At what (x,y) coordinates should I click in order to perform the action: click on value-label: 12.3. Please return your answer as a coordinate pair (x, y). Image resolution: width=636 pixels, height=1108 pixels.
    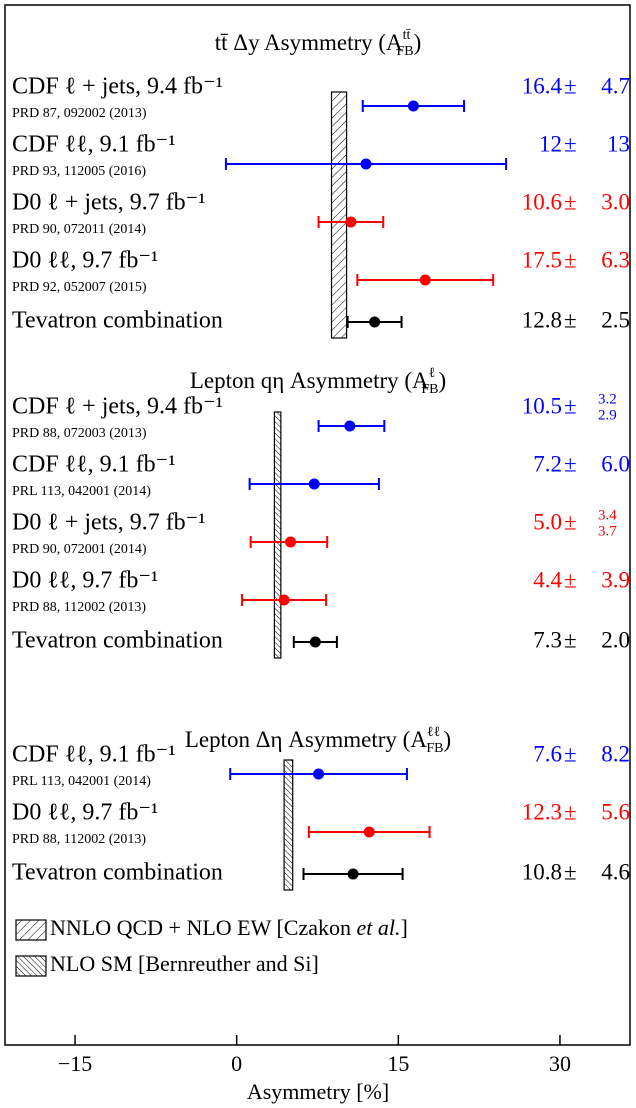
    Looking at the image, I should click on (542, 811).